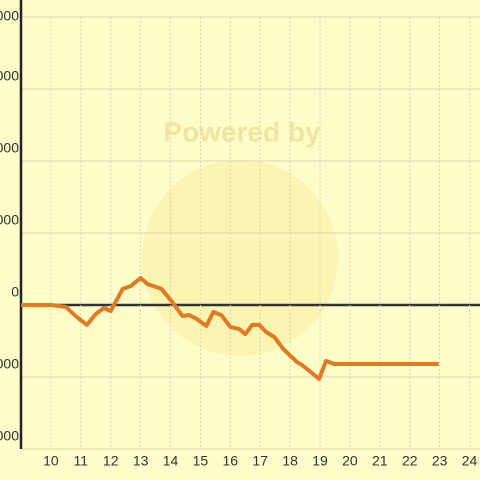  I want to click on y-tick-label: -3,000, so click(9, 364).